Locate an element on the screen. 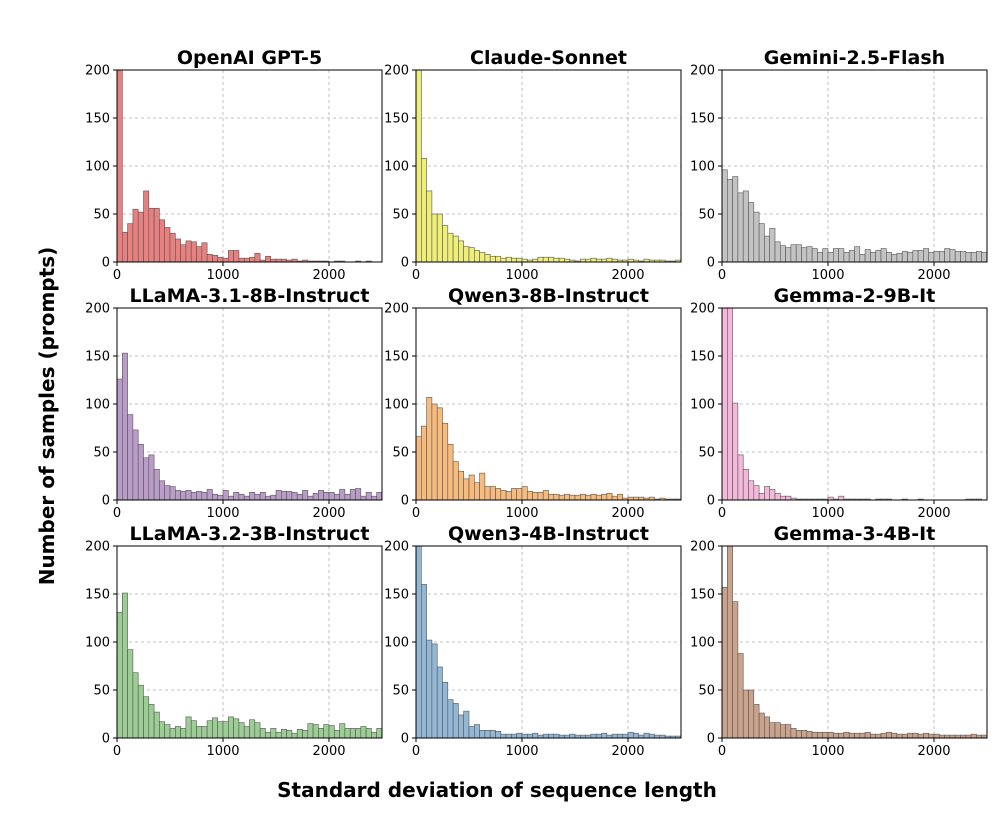 The width and height of the screenshot is (996, 830). figure-xlabel: Standard deviation of sequence length is located at coordinates (497, 790).